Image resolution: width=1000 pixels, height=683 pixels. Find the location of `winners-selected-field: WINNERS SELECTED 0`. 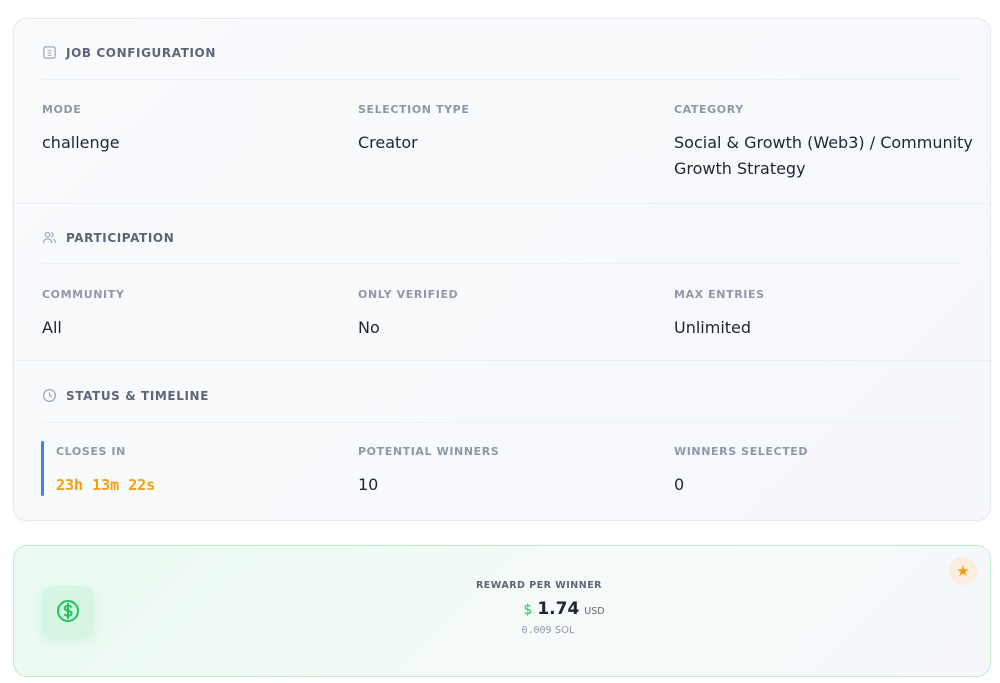

winners-selected-field: WINNERS SELECTED 0 is located at coordinates (824, 471).